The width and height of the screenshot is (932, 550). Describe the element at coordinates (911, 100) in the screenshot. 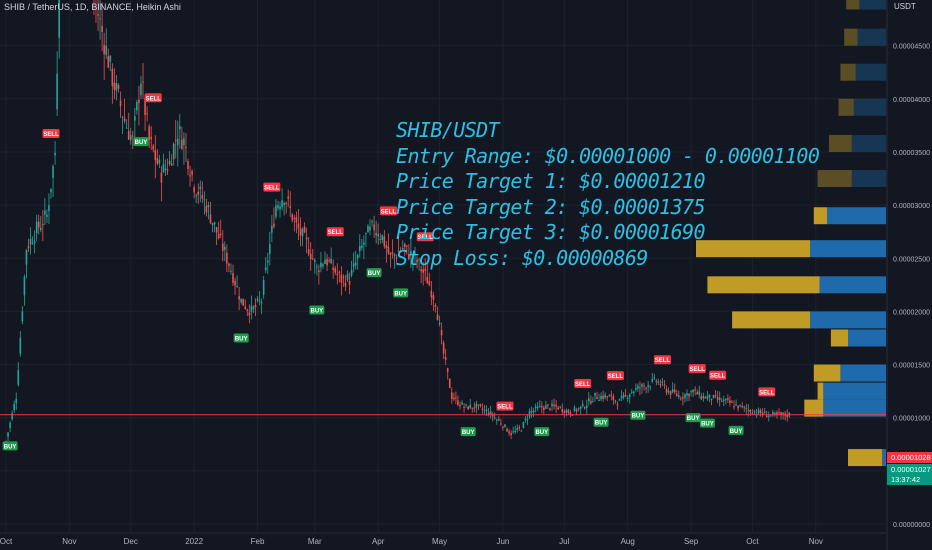

I see `y-tick-label: 0.00004000` at that location.